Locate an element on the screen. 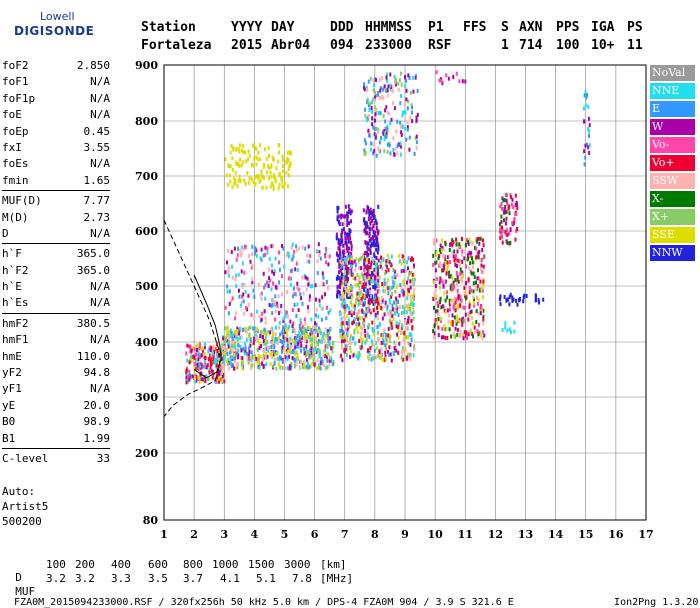  footer-distance-value: 400 is located at coordinates (121, 564).